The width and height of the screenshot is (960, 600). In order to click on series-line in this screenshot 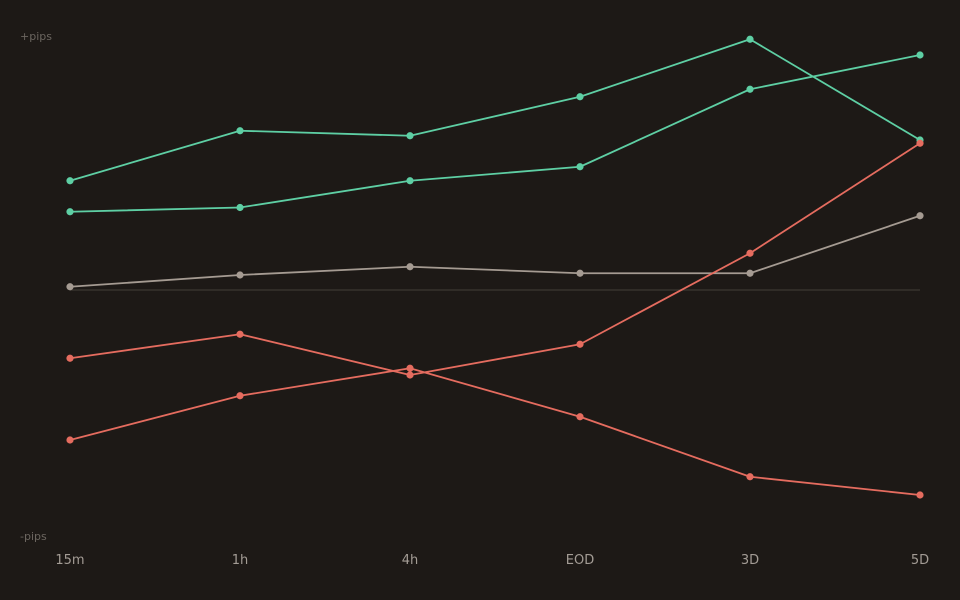, I will do `click(495, 251)`.